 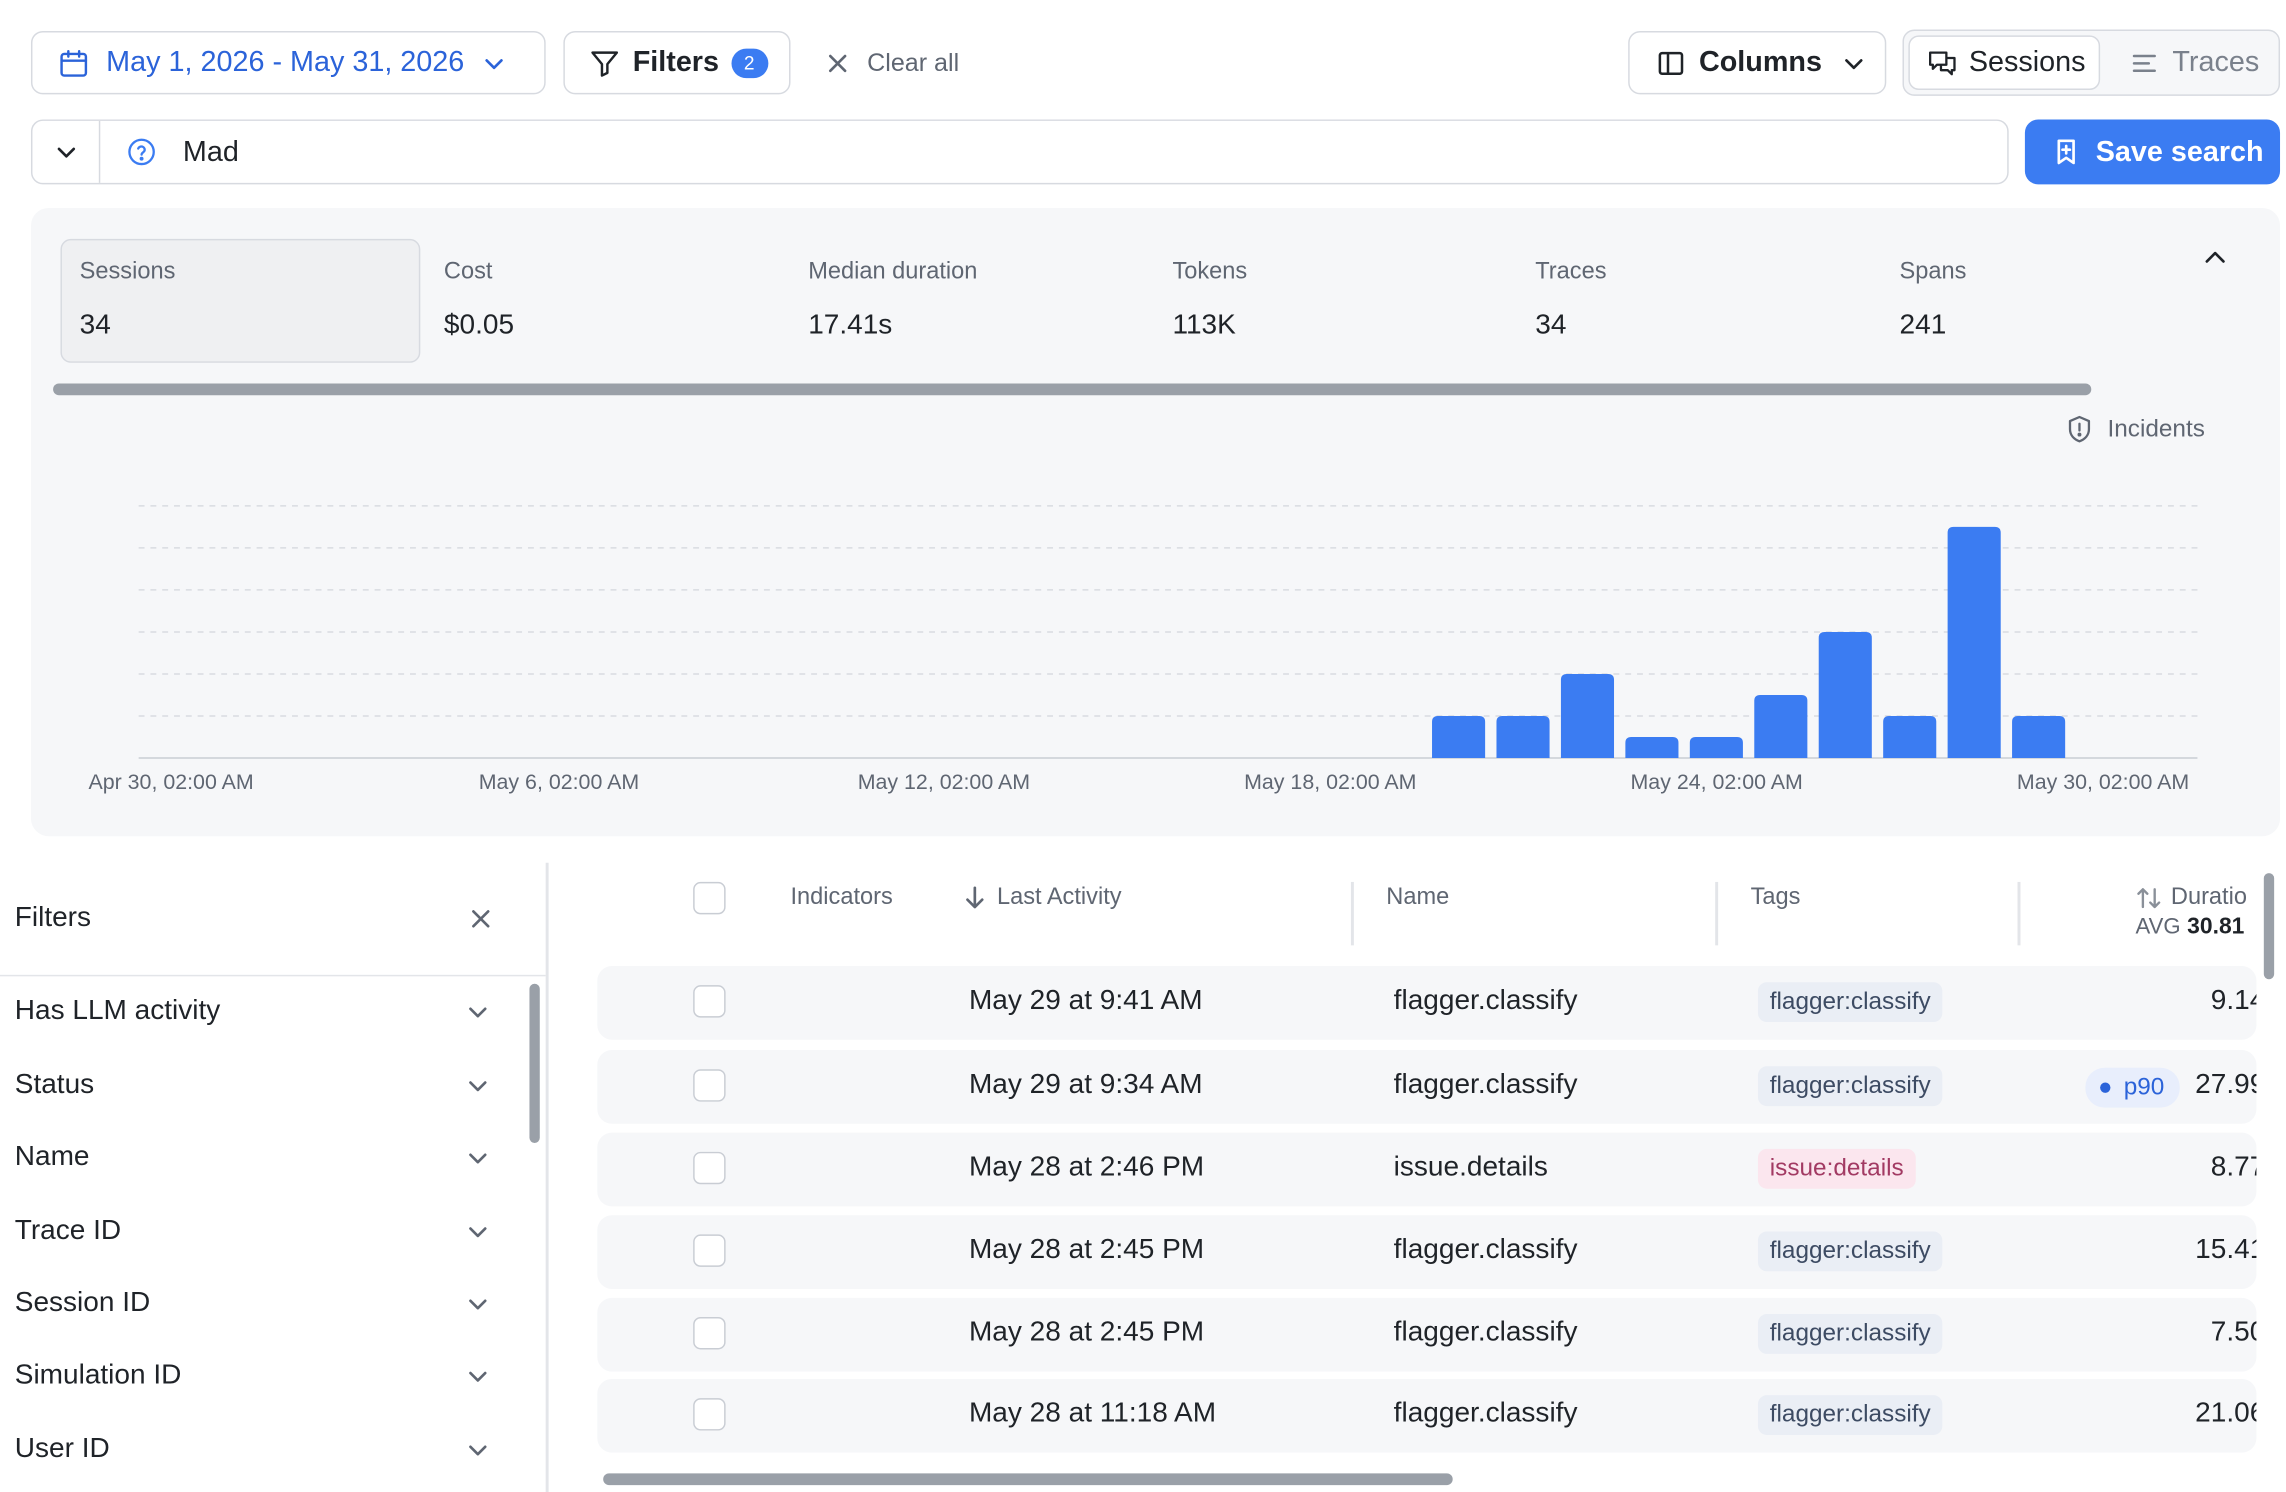 I want to click on date-range-picker: May 1, 2026 - May 31, 2026, so click(x=288, y=62).